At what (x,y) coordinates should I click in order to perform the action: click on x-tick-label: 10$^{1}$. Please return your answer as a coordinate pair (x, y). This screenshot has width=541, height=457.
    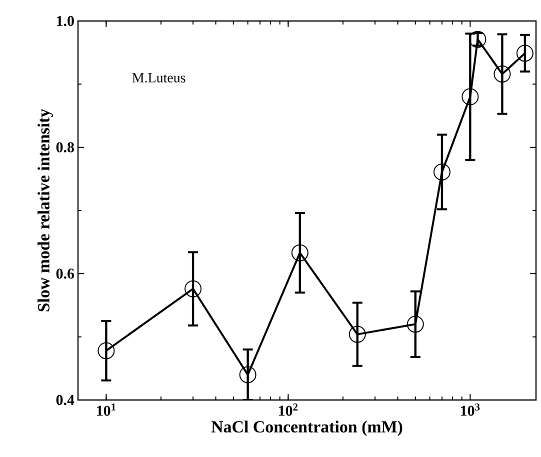
    Looking at the image, I should click on (106, 410).